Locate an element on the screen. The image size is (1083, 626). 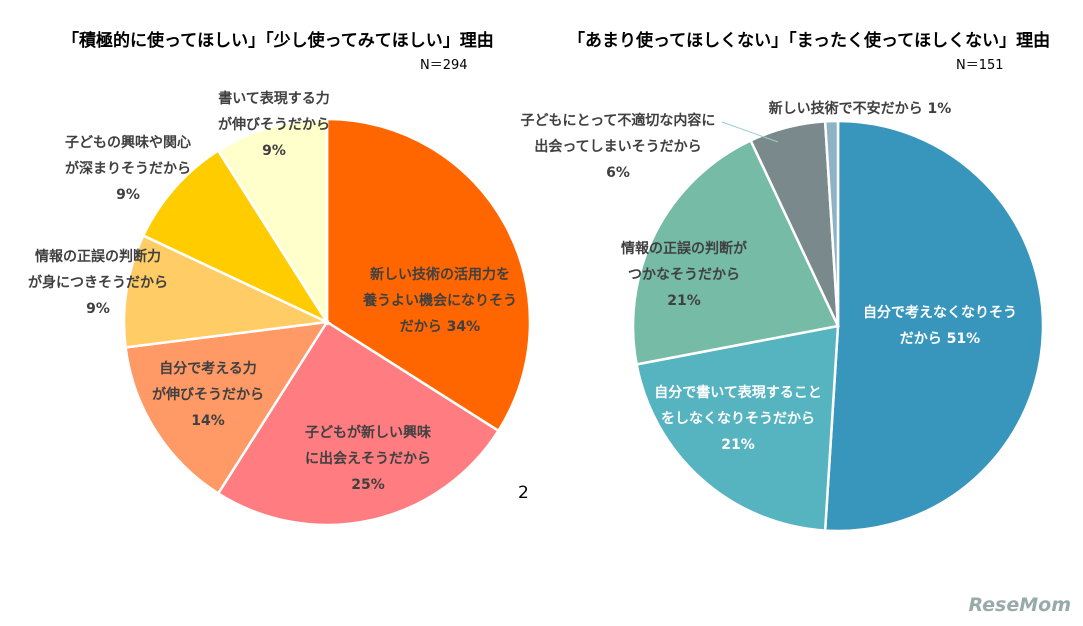
slice-label-line: 14% is located at coordinates (208, 421).